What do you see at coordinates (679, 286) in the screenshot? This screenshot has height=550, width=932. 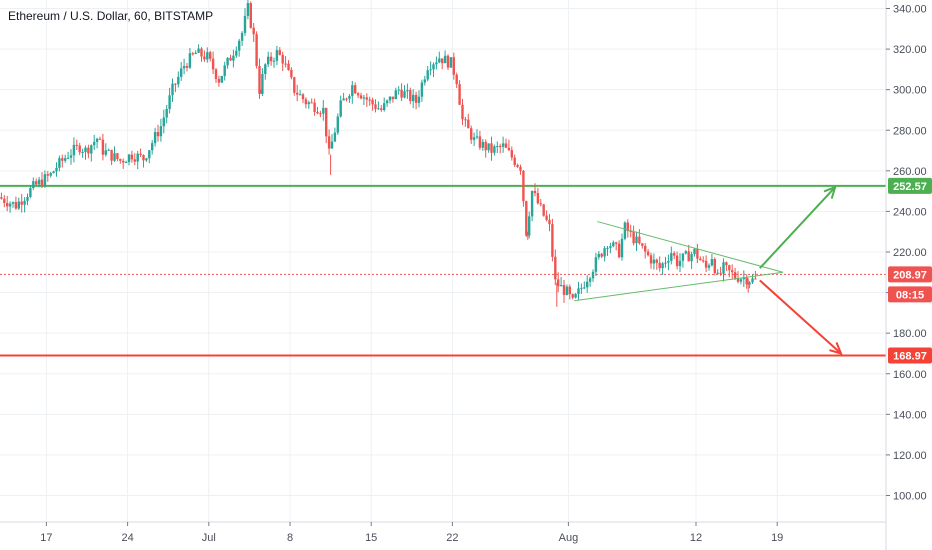 I see `triangle-lower-line` at bounding box center [679, 286].